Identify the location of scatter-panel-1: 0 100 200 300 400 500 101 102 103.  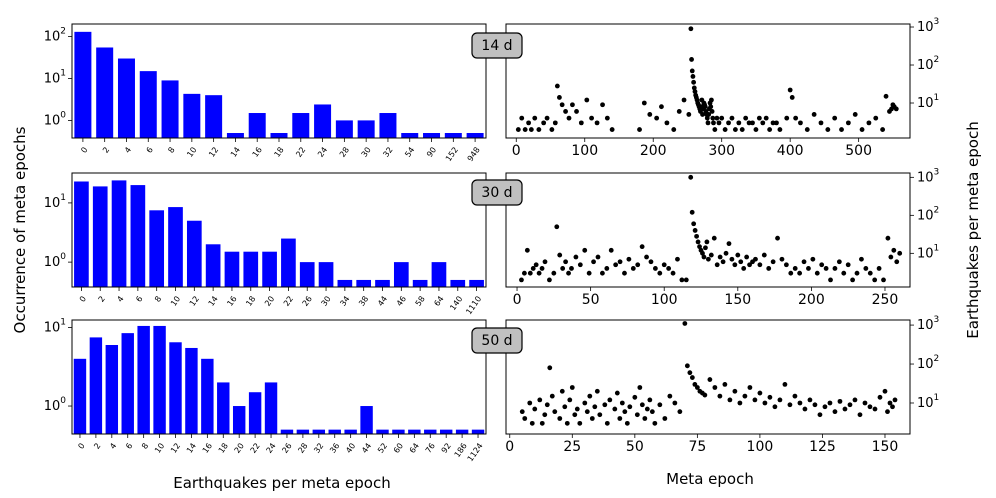
(722, 88).